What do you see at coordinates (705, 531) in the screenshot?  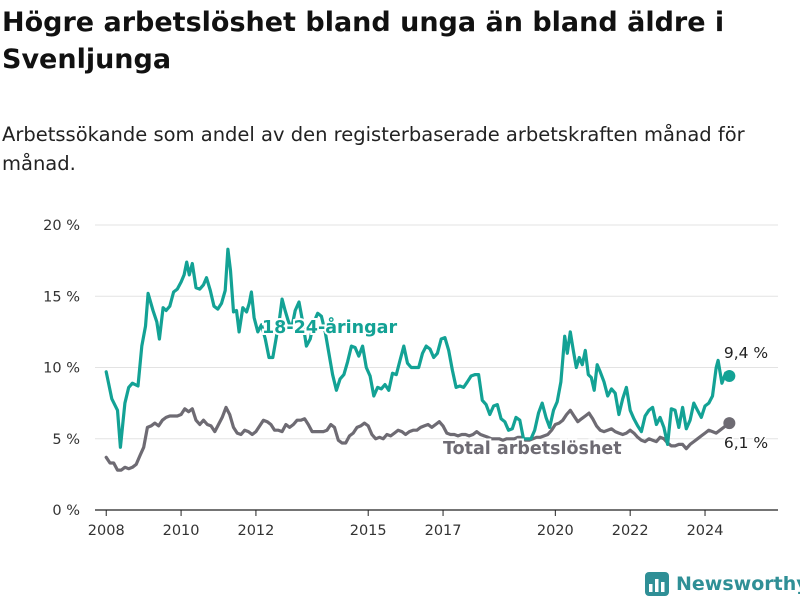 I see `x-tick-label: 2024` at bounding box center [705, 531].